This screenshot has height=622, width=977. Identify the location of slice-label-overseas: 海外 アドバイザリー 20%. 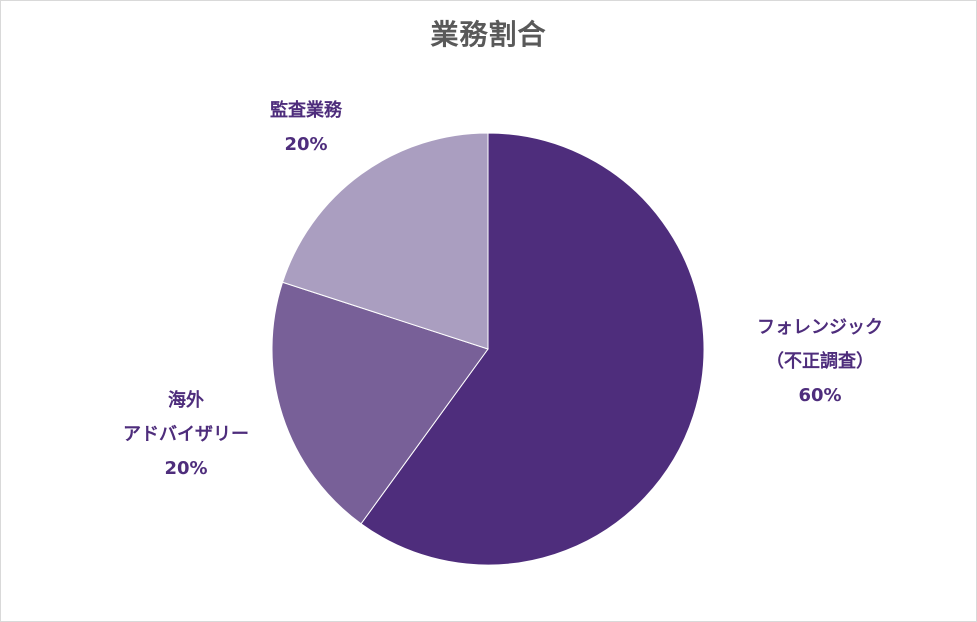
(186, 435).